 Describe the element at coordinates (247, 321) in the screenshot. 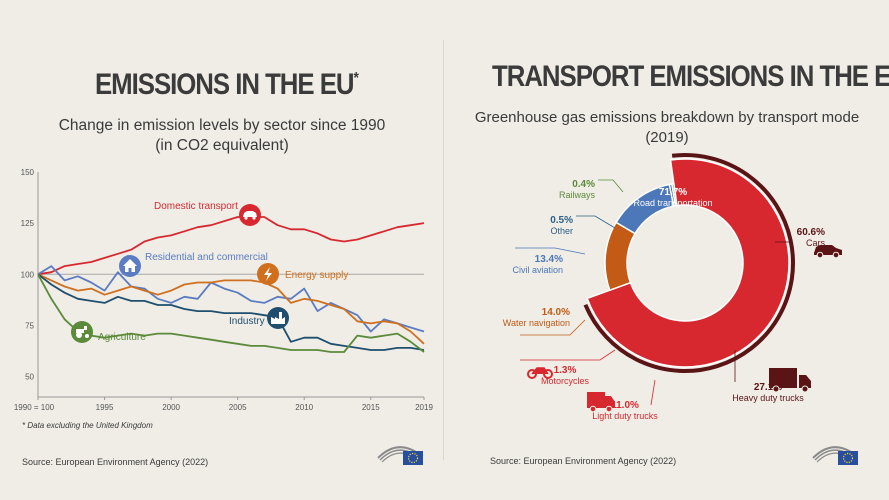

I see `series-label: Industry` at that location.